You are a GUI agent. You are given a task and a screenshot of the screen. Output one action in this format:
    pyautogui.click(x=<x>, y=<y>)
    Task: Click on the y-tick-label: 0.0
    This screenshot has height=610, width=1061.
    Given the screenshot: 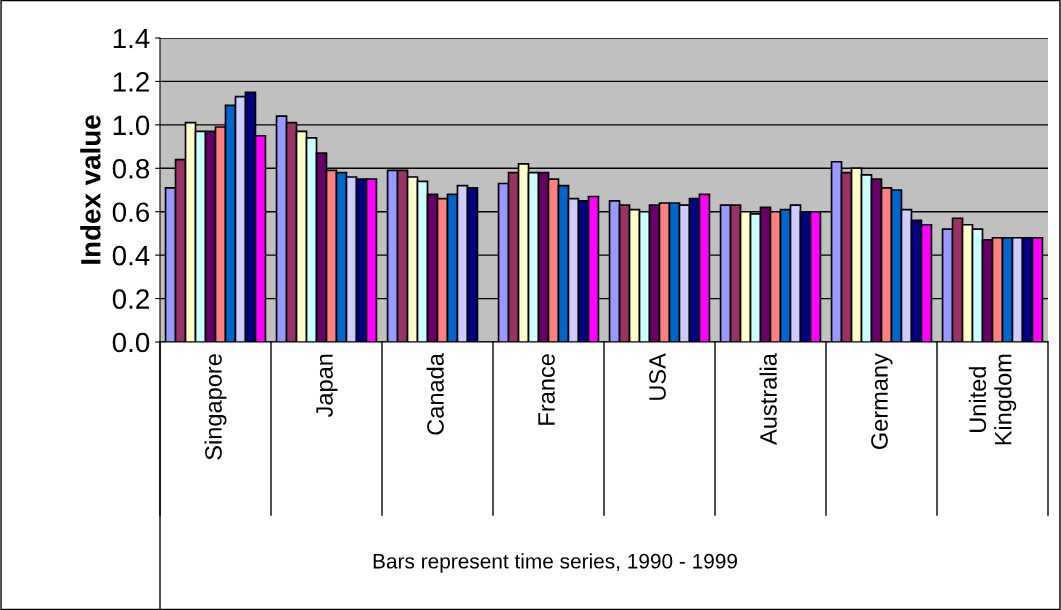 What is the action you would take?
    pyautogui.click(x=131, y=342)
    